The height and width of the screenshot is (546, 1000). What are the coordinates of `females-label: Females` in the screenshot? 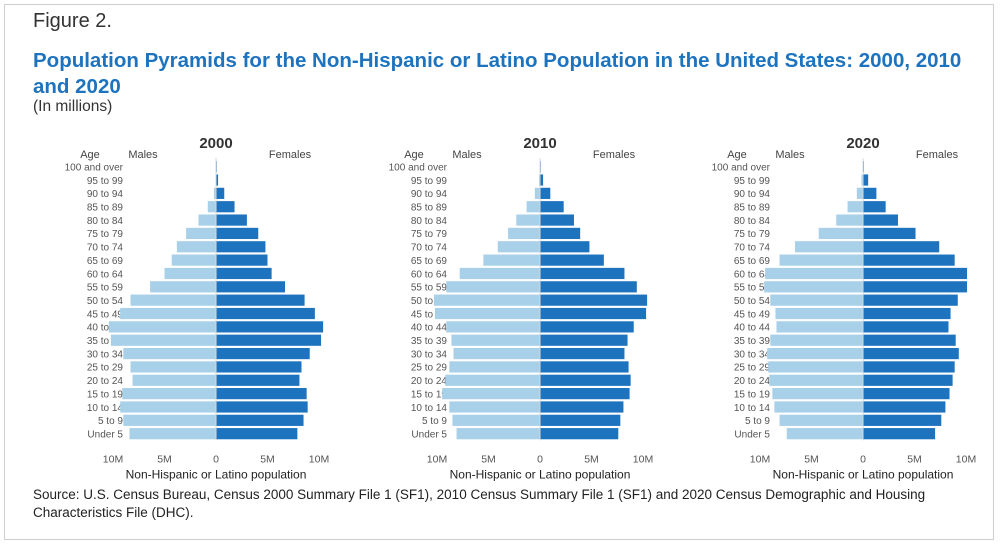 It's located at (614, 155).